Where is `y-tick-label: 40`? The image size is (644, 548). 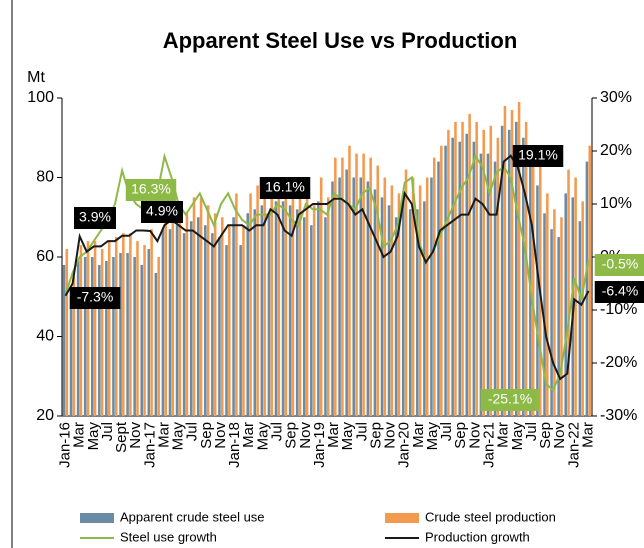
y-tick-label: 40 is located at coordinates (45, 336).